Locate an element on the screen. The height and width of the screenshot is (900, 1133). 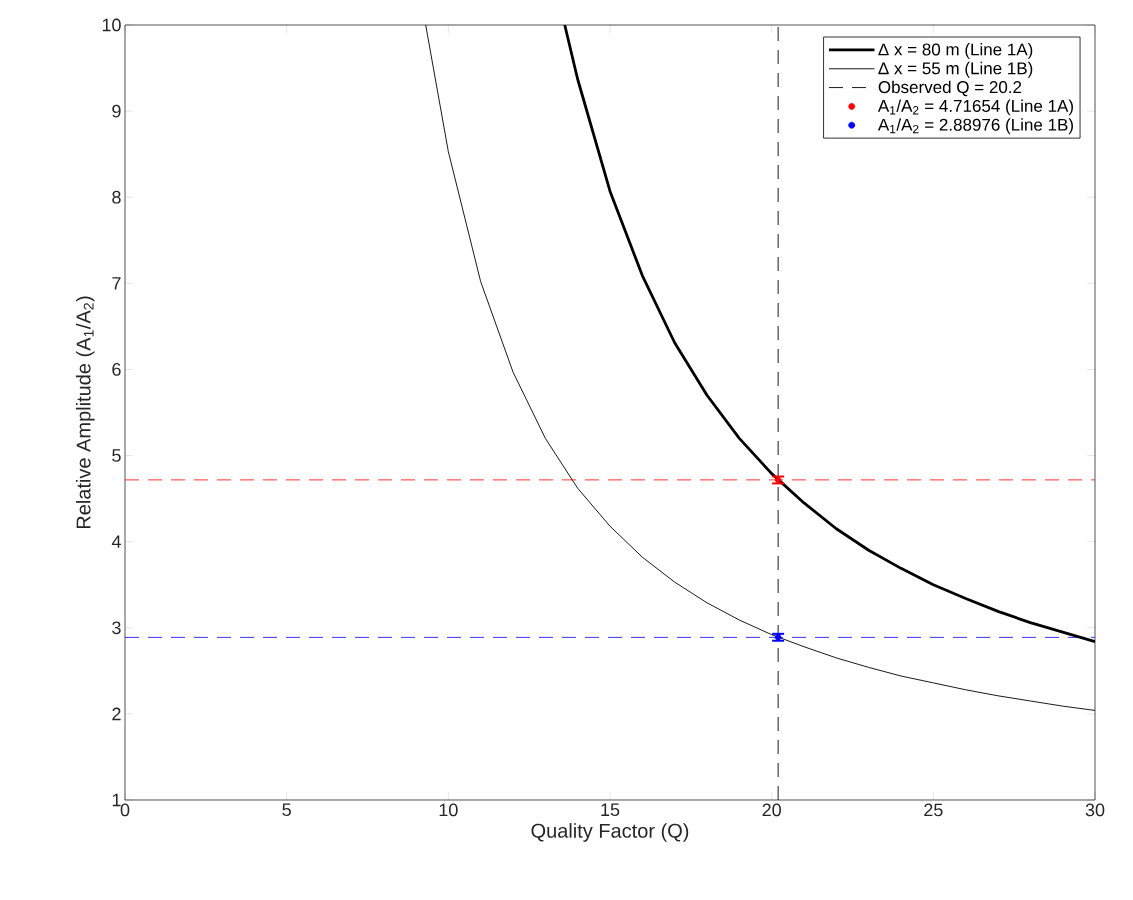
legend-label: Δ x = 55 m (Line 1B) is located at coordinates (955, 69).